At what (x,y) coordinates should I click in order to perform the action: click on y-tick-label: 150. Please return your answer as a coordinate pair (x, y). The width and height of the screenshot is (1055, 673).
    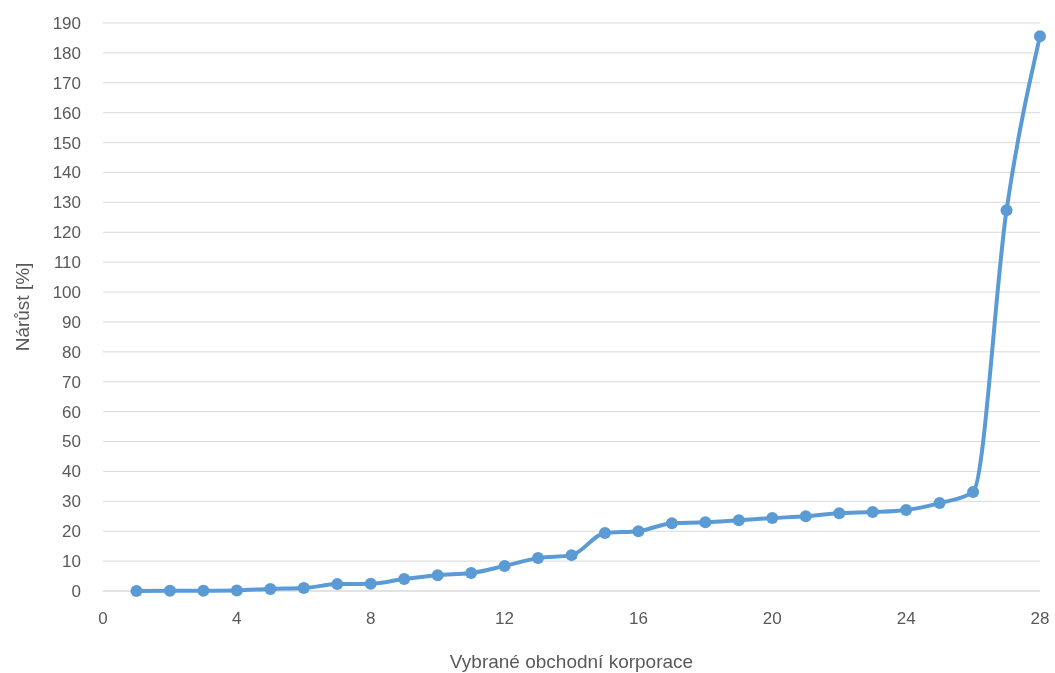
    Looking at the image, I should click on (66, 143).